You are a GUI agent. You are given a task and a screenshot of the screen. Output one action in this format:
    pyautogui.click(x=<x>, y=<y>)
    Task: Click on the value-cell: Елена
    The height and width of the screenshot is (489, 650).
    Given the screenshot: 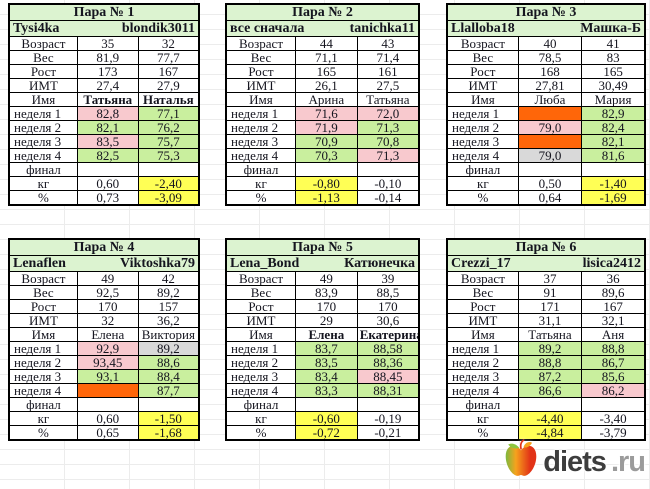 What is the action you would take?
    pyautogui.click(x=326, y=334)
    